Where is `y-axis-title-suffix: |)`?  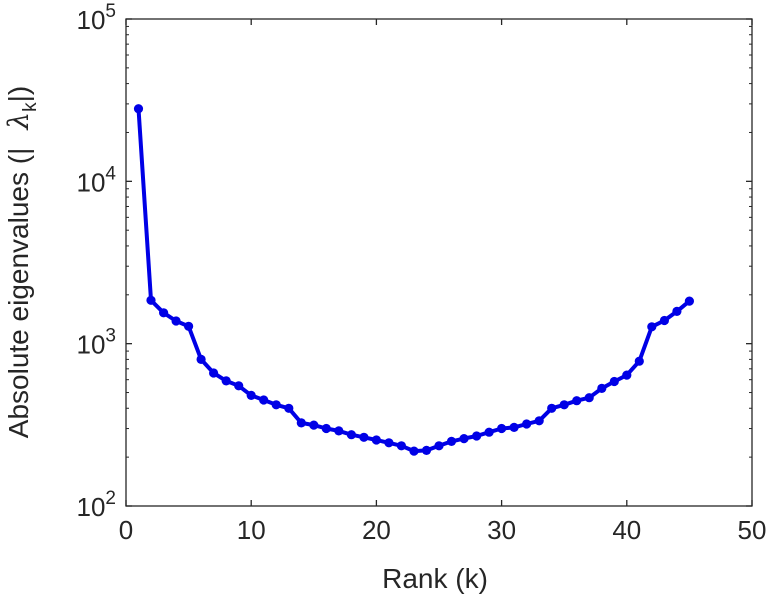
y-axis-title-suffix: |) is located at coordinates (18, 94).